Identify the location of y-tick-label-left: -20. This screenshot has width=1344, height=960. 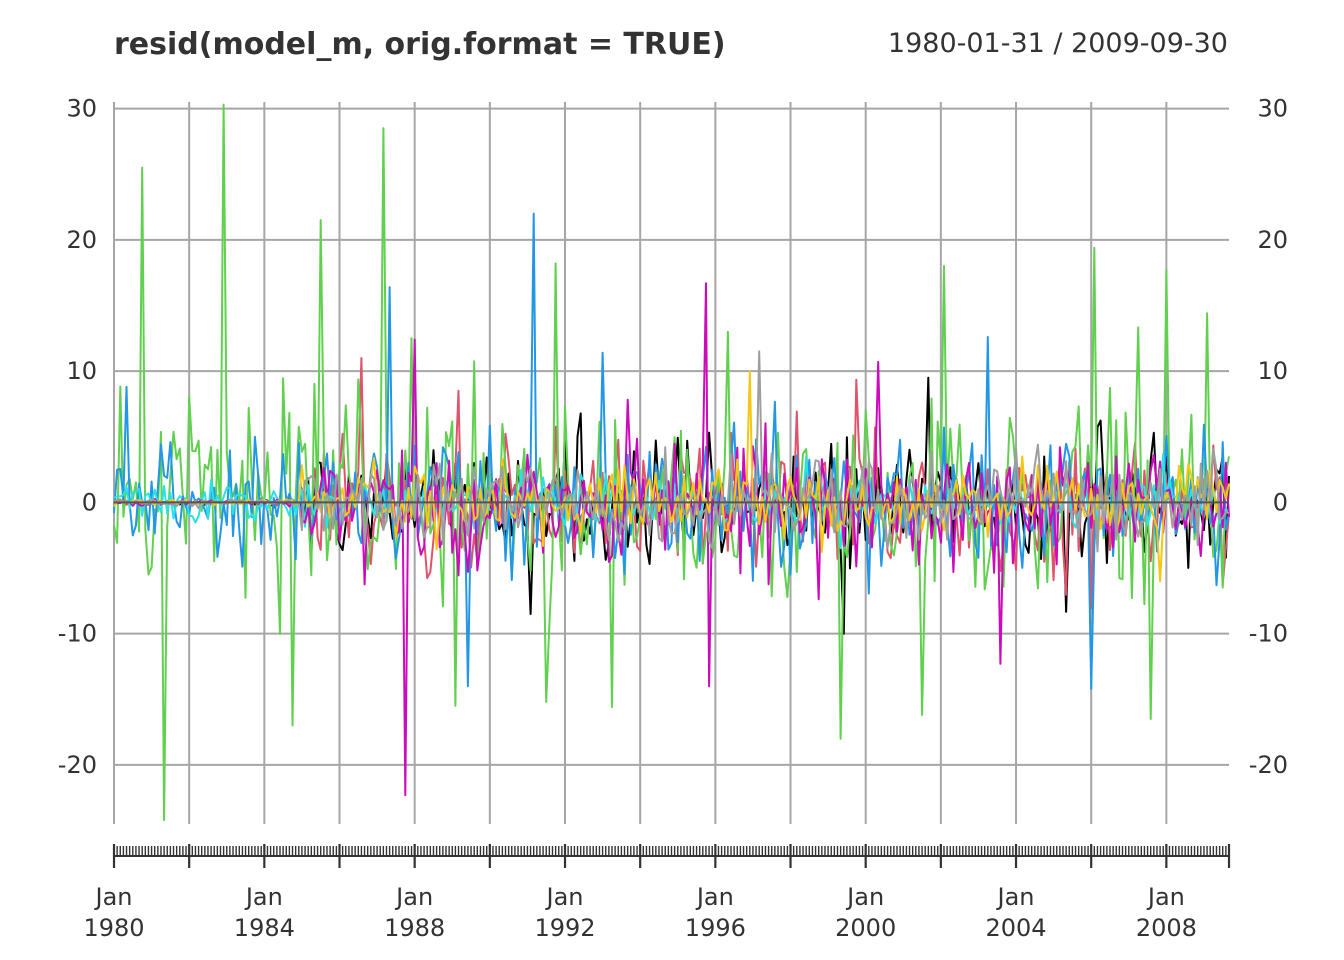
(77, 765).